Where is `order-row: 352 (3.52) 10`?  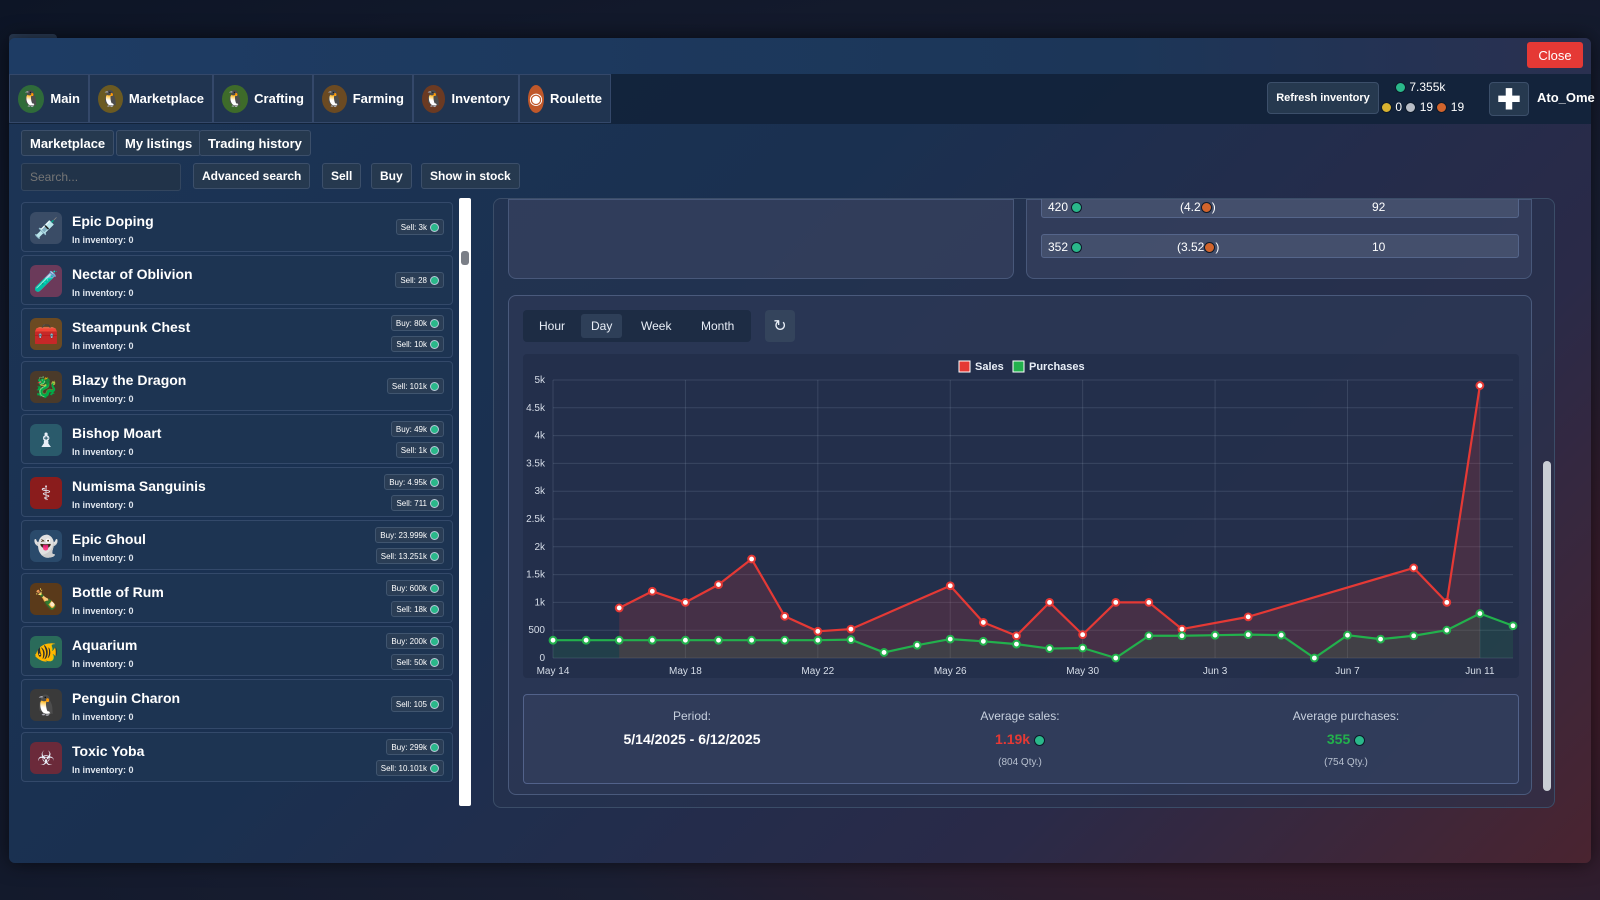
order-row: 352 (3.52) 10 is located at coordinates (1280, 246).